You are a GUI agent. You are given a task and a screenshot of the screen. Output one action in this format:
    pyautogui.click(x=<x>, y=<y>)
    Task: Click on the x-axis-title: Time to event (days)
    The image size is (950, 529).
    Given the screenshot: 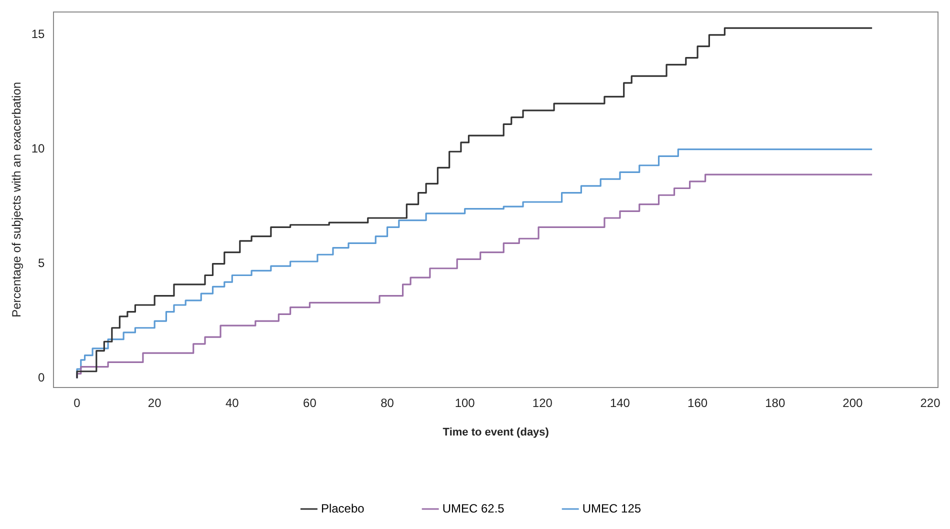 What is the action you would take?
    pyautogui.click(x=496, y=432)
    